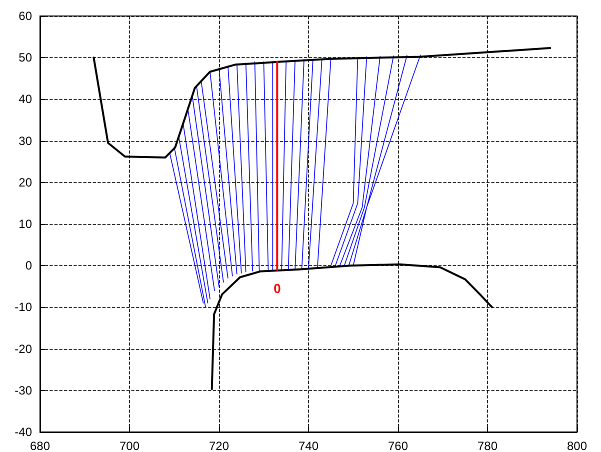 This screenshot has height=452, width=601. Describe the element at coordinates (129, 445) in the screenshot. I see `x-tick-label: 700` at that location.